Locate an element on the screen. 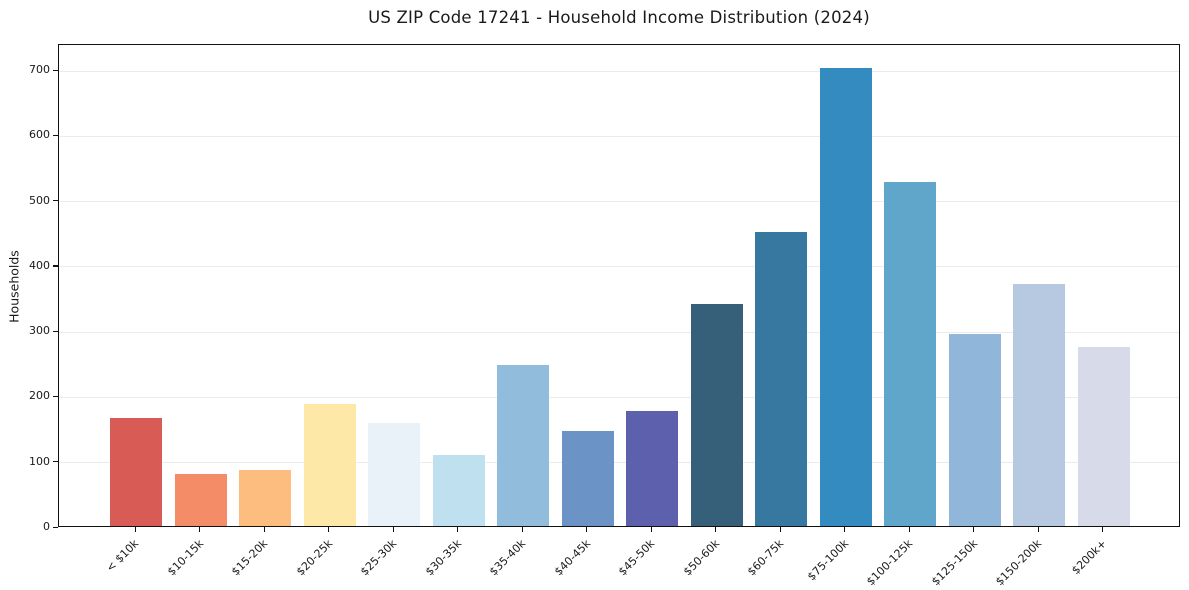 This screenshot has width=1189, height=590. bar-$125-150k is located at coordinates (974, 430).